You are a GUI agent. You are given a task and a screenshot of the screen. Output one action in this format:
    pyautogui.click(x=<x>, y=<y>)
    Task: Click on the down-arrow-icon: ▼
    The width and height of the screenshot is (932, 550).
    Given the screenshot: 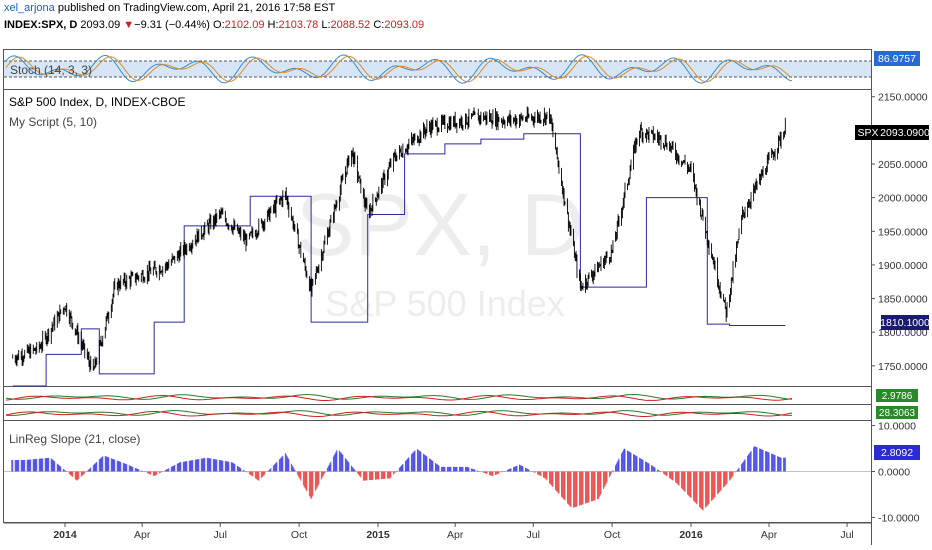 What is the action you would take?
    pyautogui.click(x=129, y=25)
    